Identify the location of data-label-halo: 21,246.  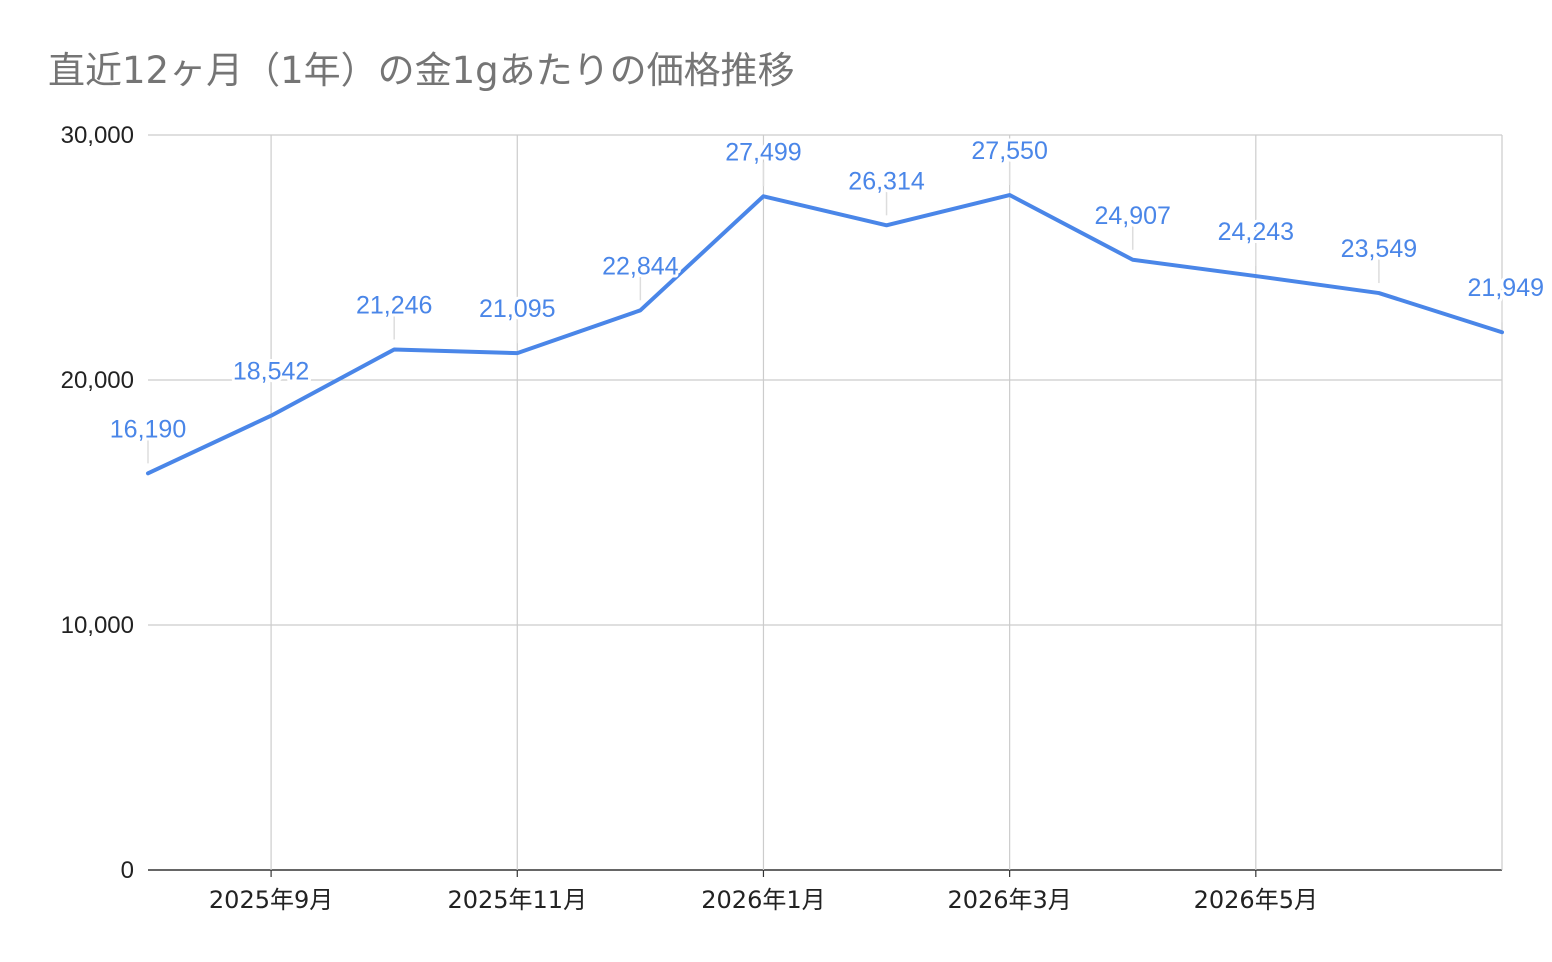
(394, 305).